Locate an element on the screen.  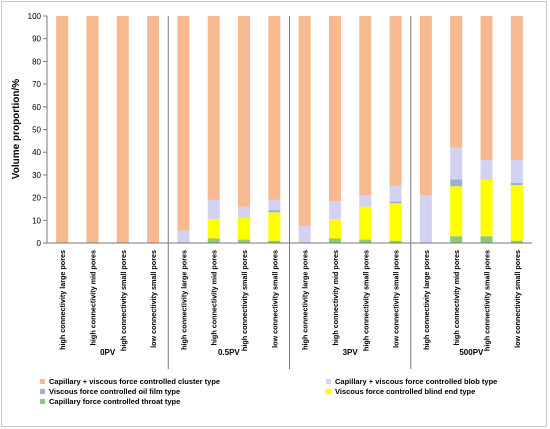
group-label: 500PV is located at coordinates (471, 352).